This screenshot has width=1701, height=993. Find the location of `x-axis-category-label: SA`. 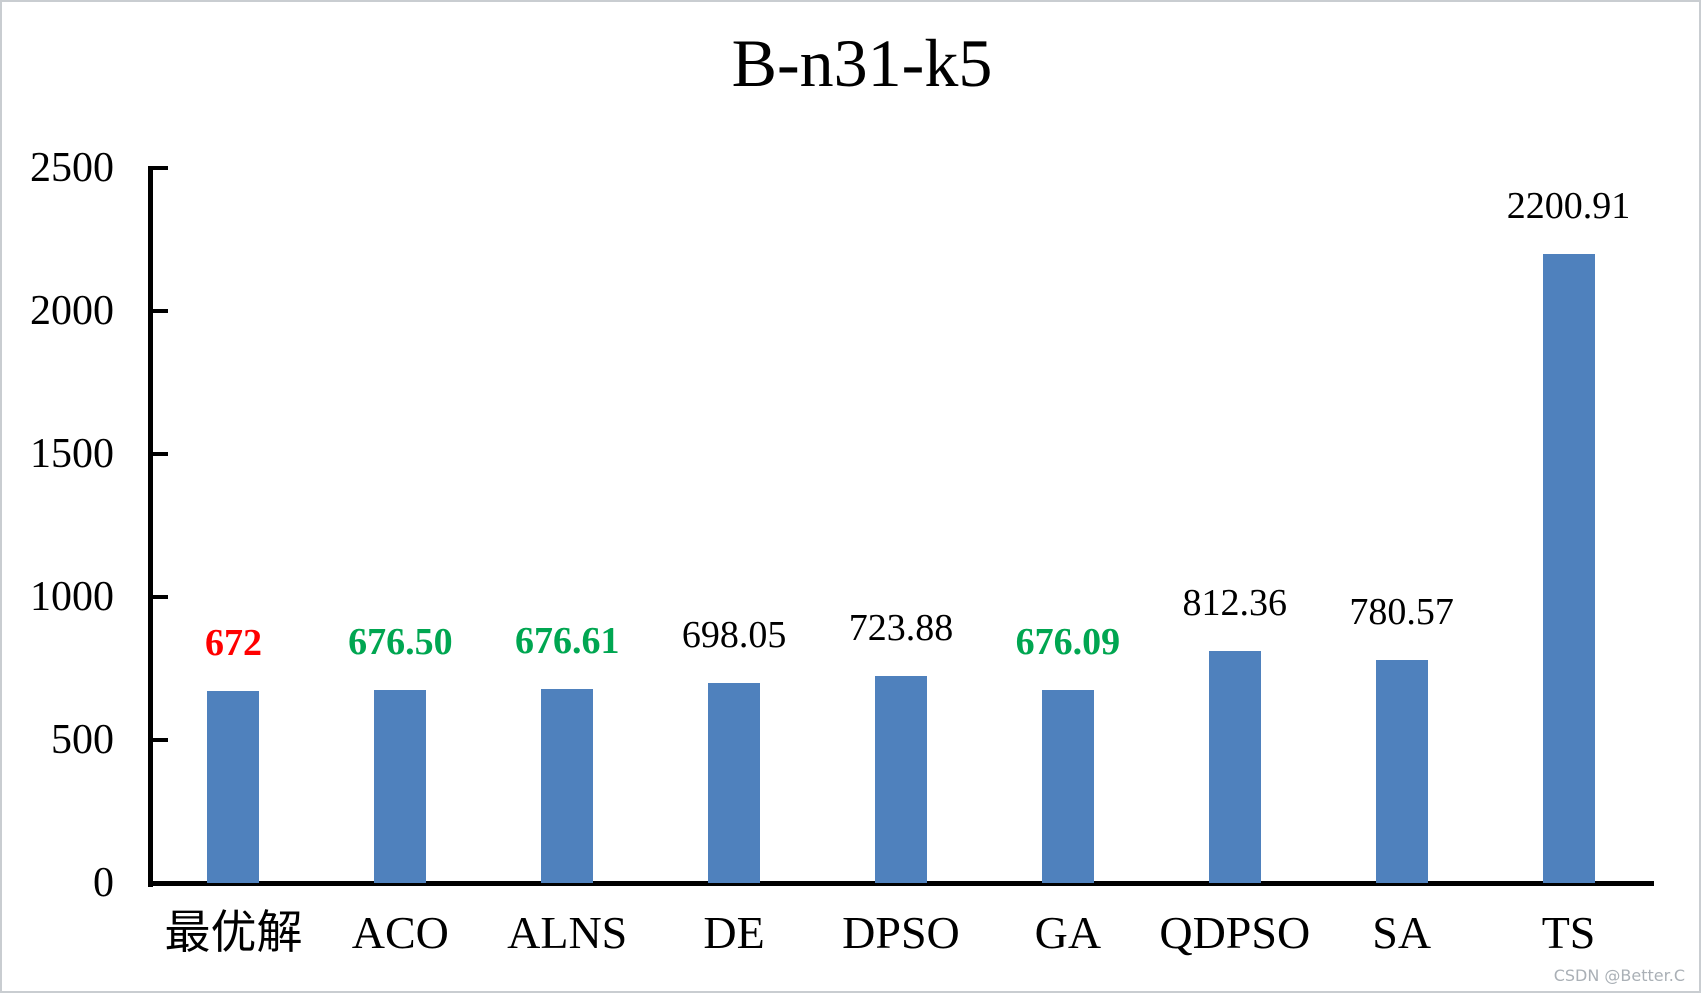

x-axis-category-label: SA is located at coordinates (1402, 932).